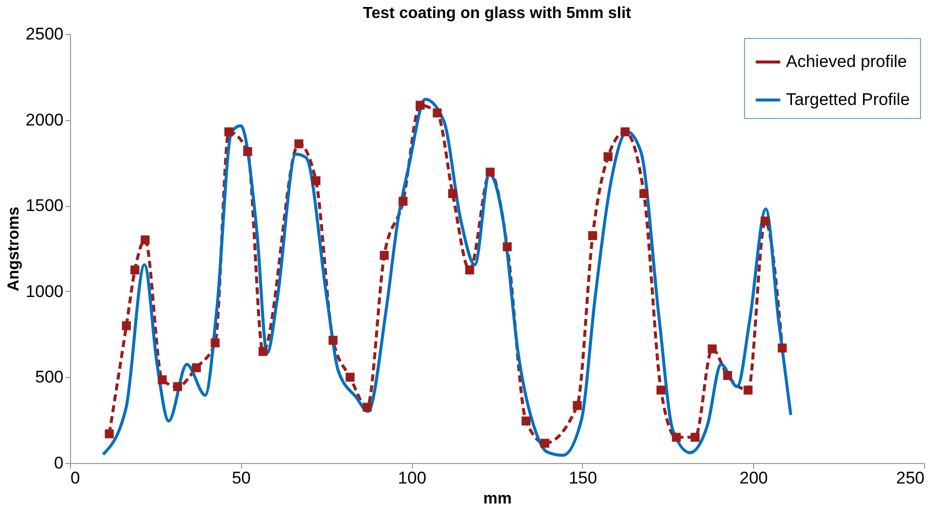 Image resolution: width=930 pixels, height=511 pixels. I want to click on y-axis-title: Angstroms, so click(14, 249).